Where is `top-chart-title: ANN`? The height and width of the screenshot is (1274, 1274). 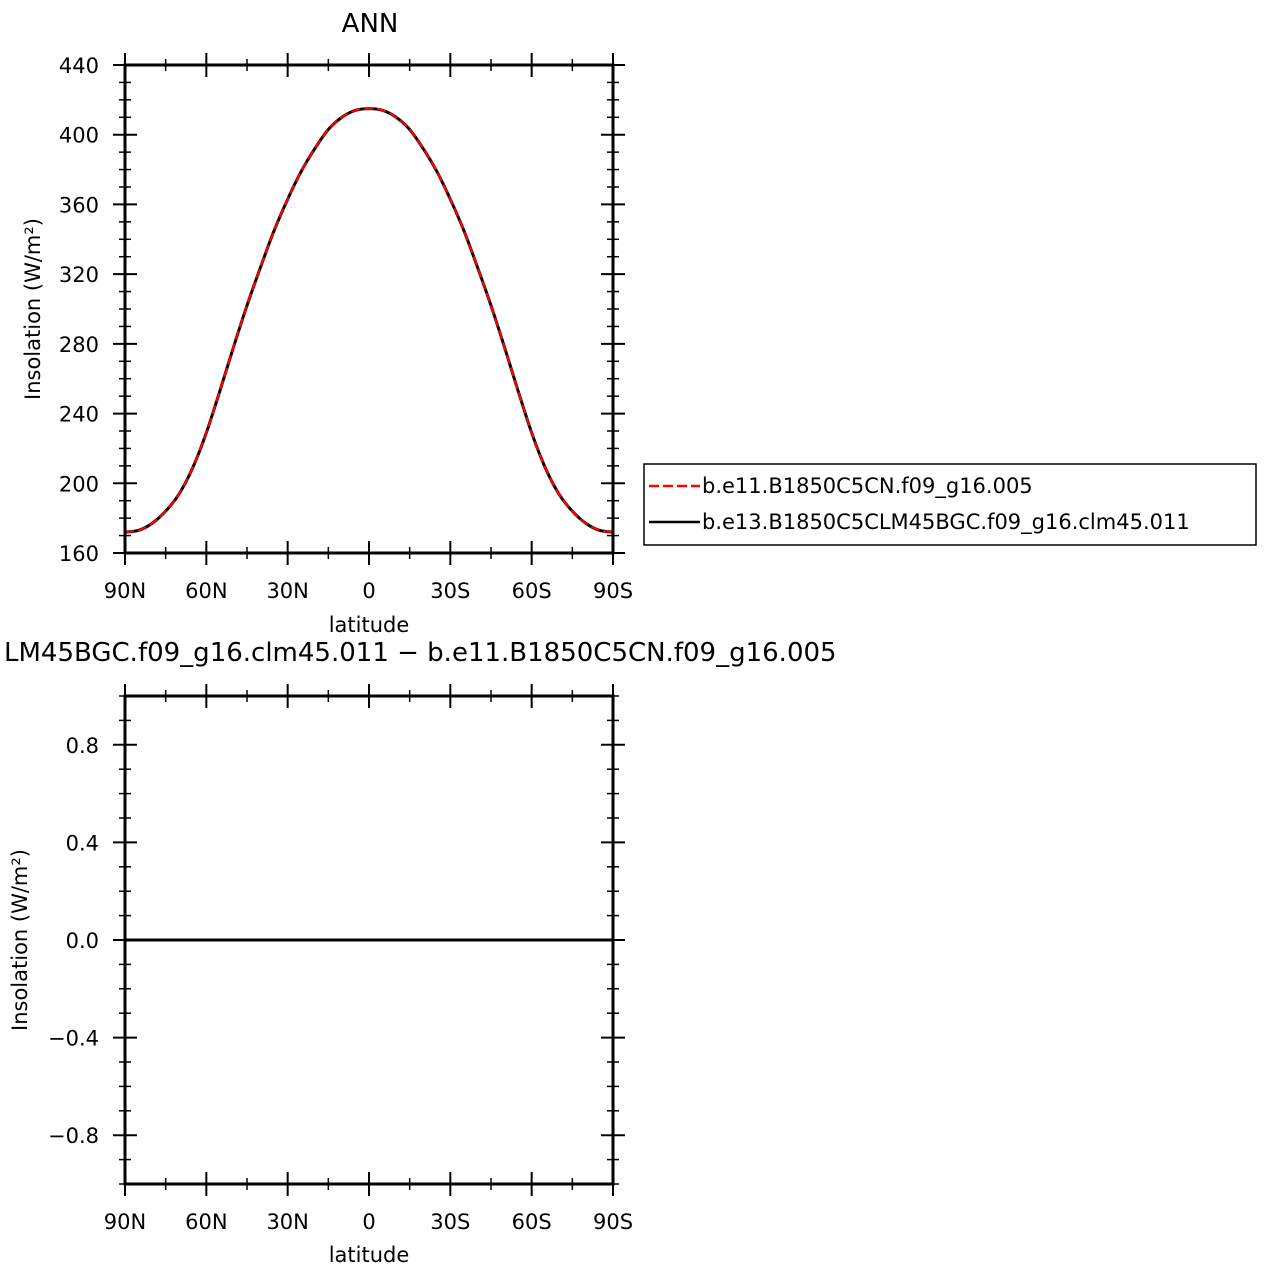 top-chart-title: ANN is located at coordinates (370, 24).